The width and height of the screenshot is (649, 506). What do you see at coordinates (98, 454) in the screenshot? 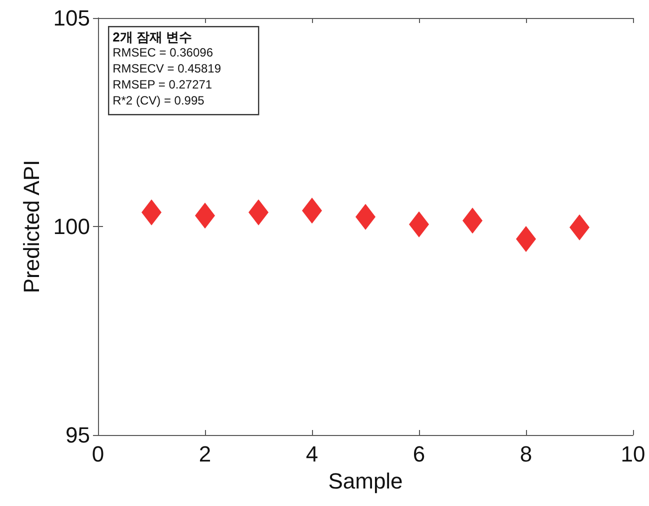
I see `x-tick-label: 0` at bounding box center [98, 454].